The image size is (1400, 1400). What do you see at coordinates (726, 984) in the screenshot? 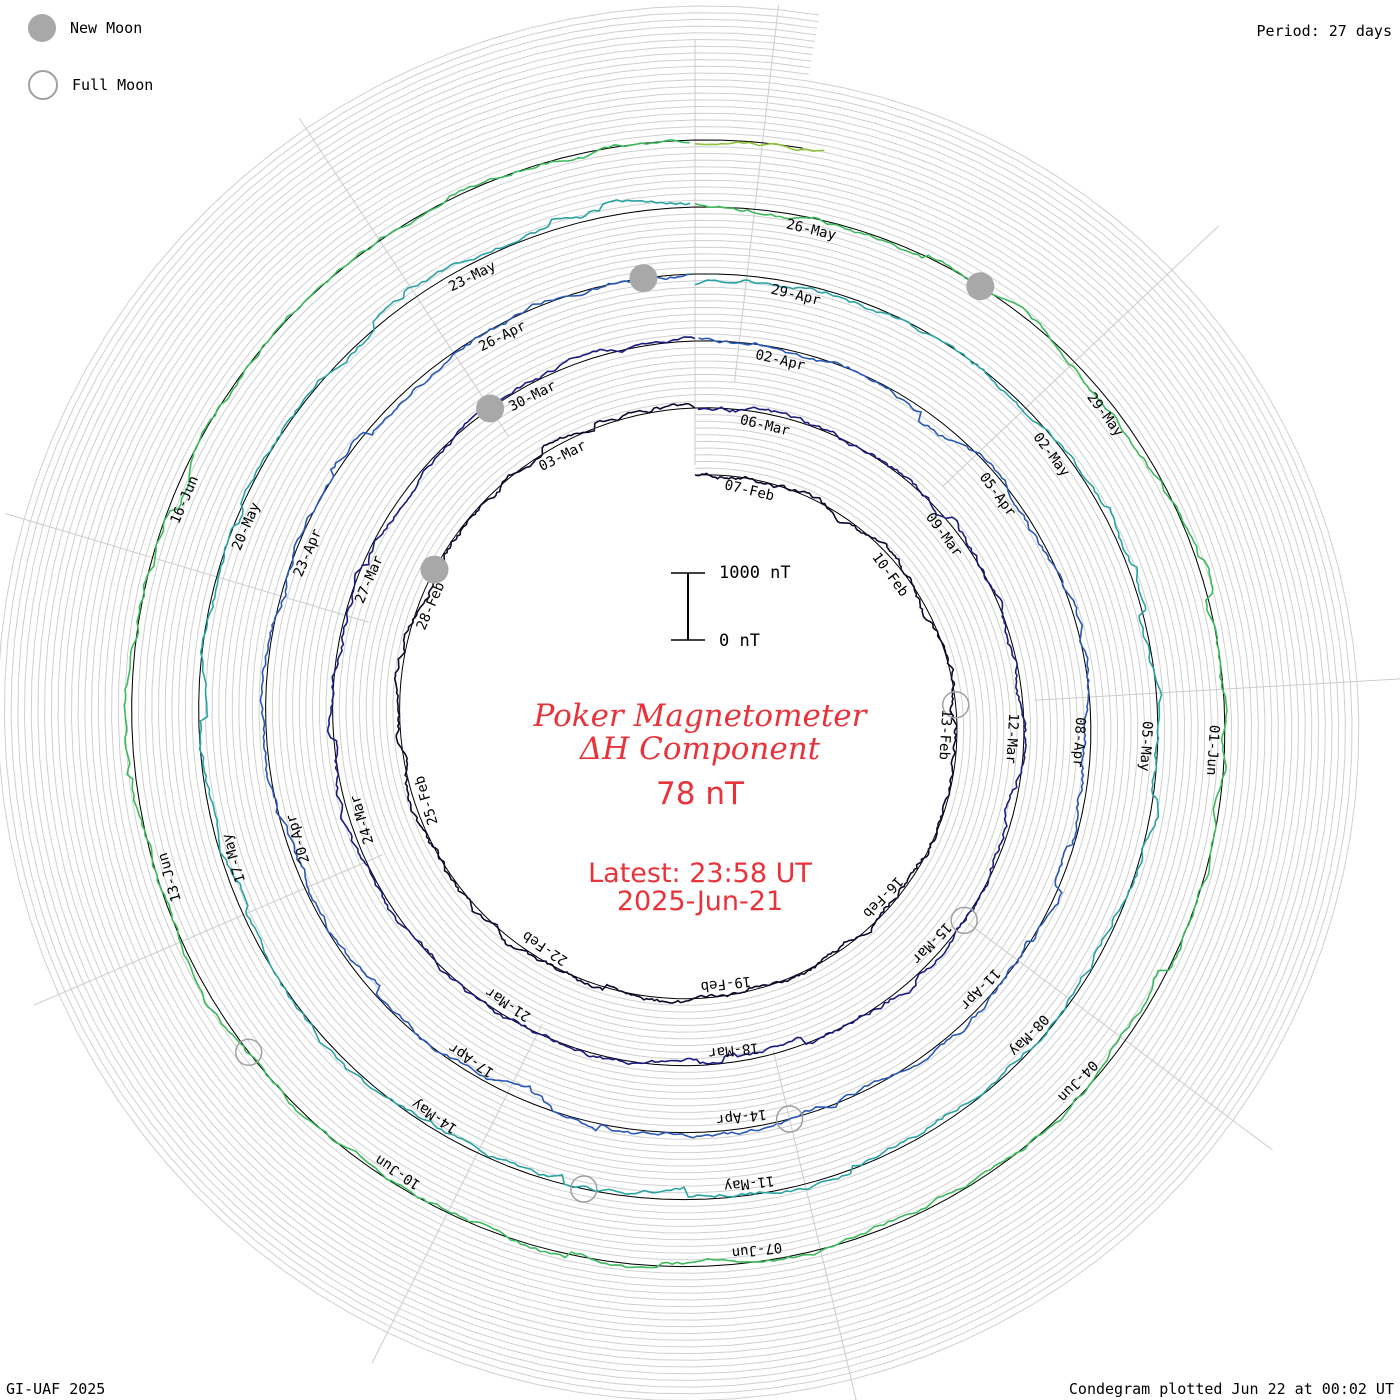
I see `date-label: 19-Feb` at bounding box center [726, 984].